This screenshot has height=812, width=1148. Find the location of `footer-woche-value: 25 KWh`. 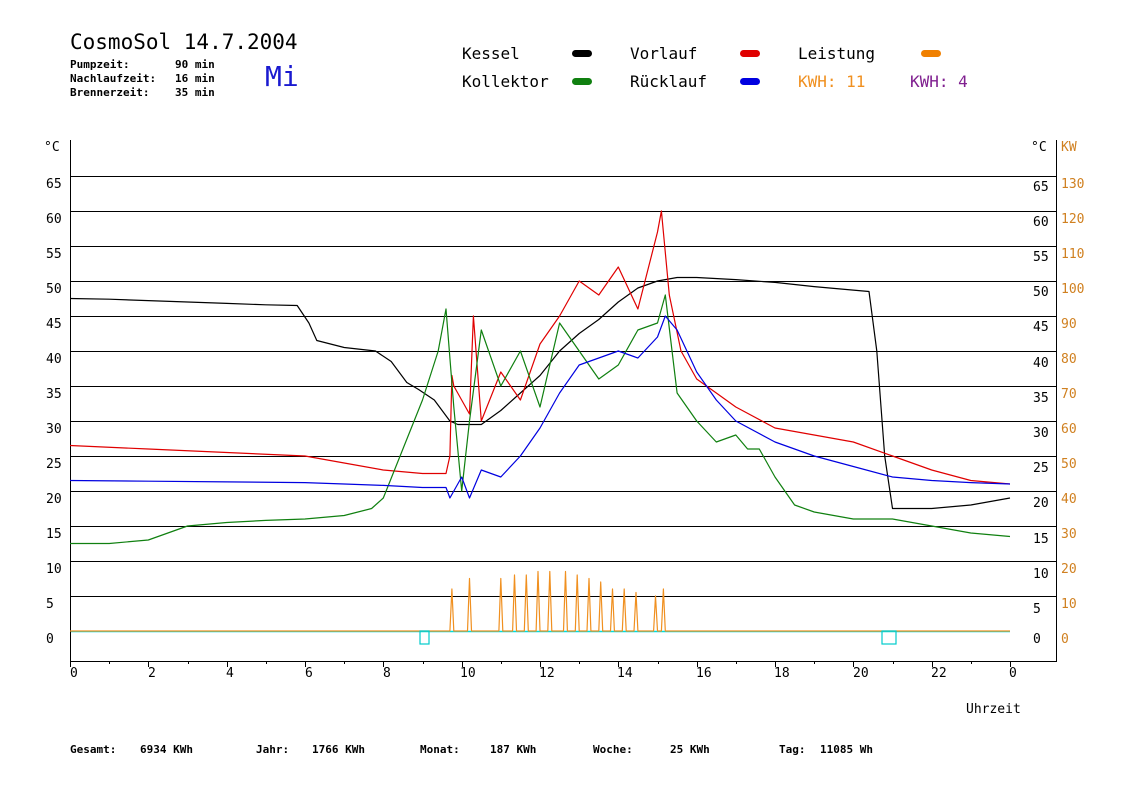

footer-woche-value: 25 KWh is located at coordinates (690, 749).